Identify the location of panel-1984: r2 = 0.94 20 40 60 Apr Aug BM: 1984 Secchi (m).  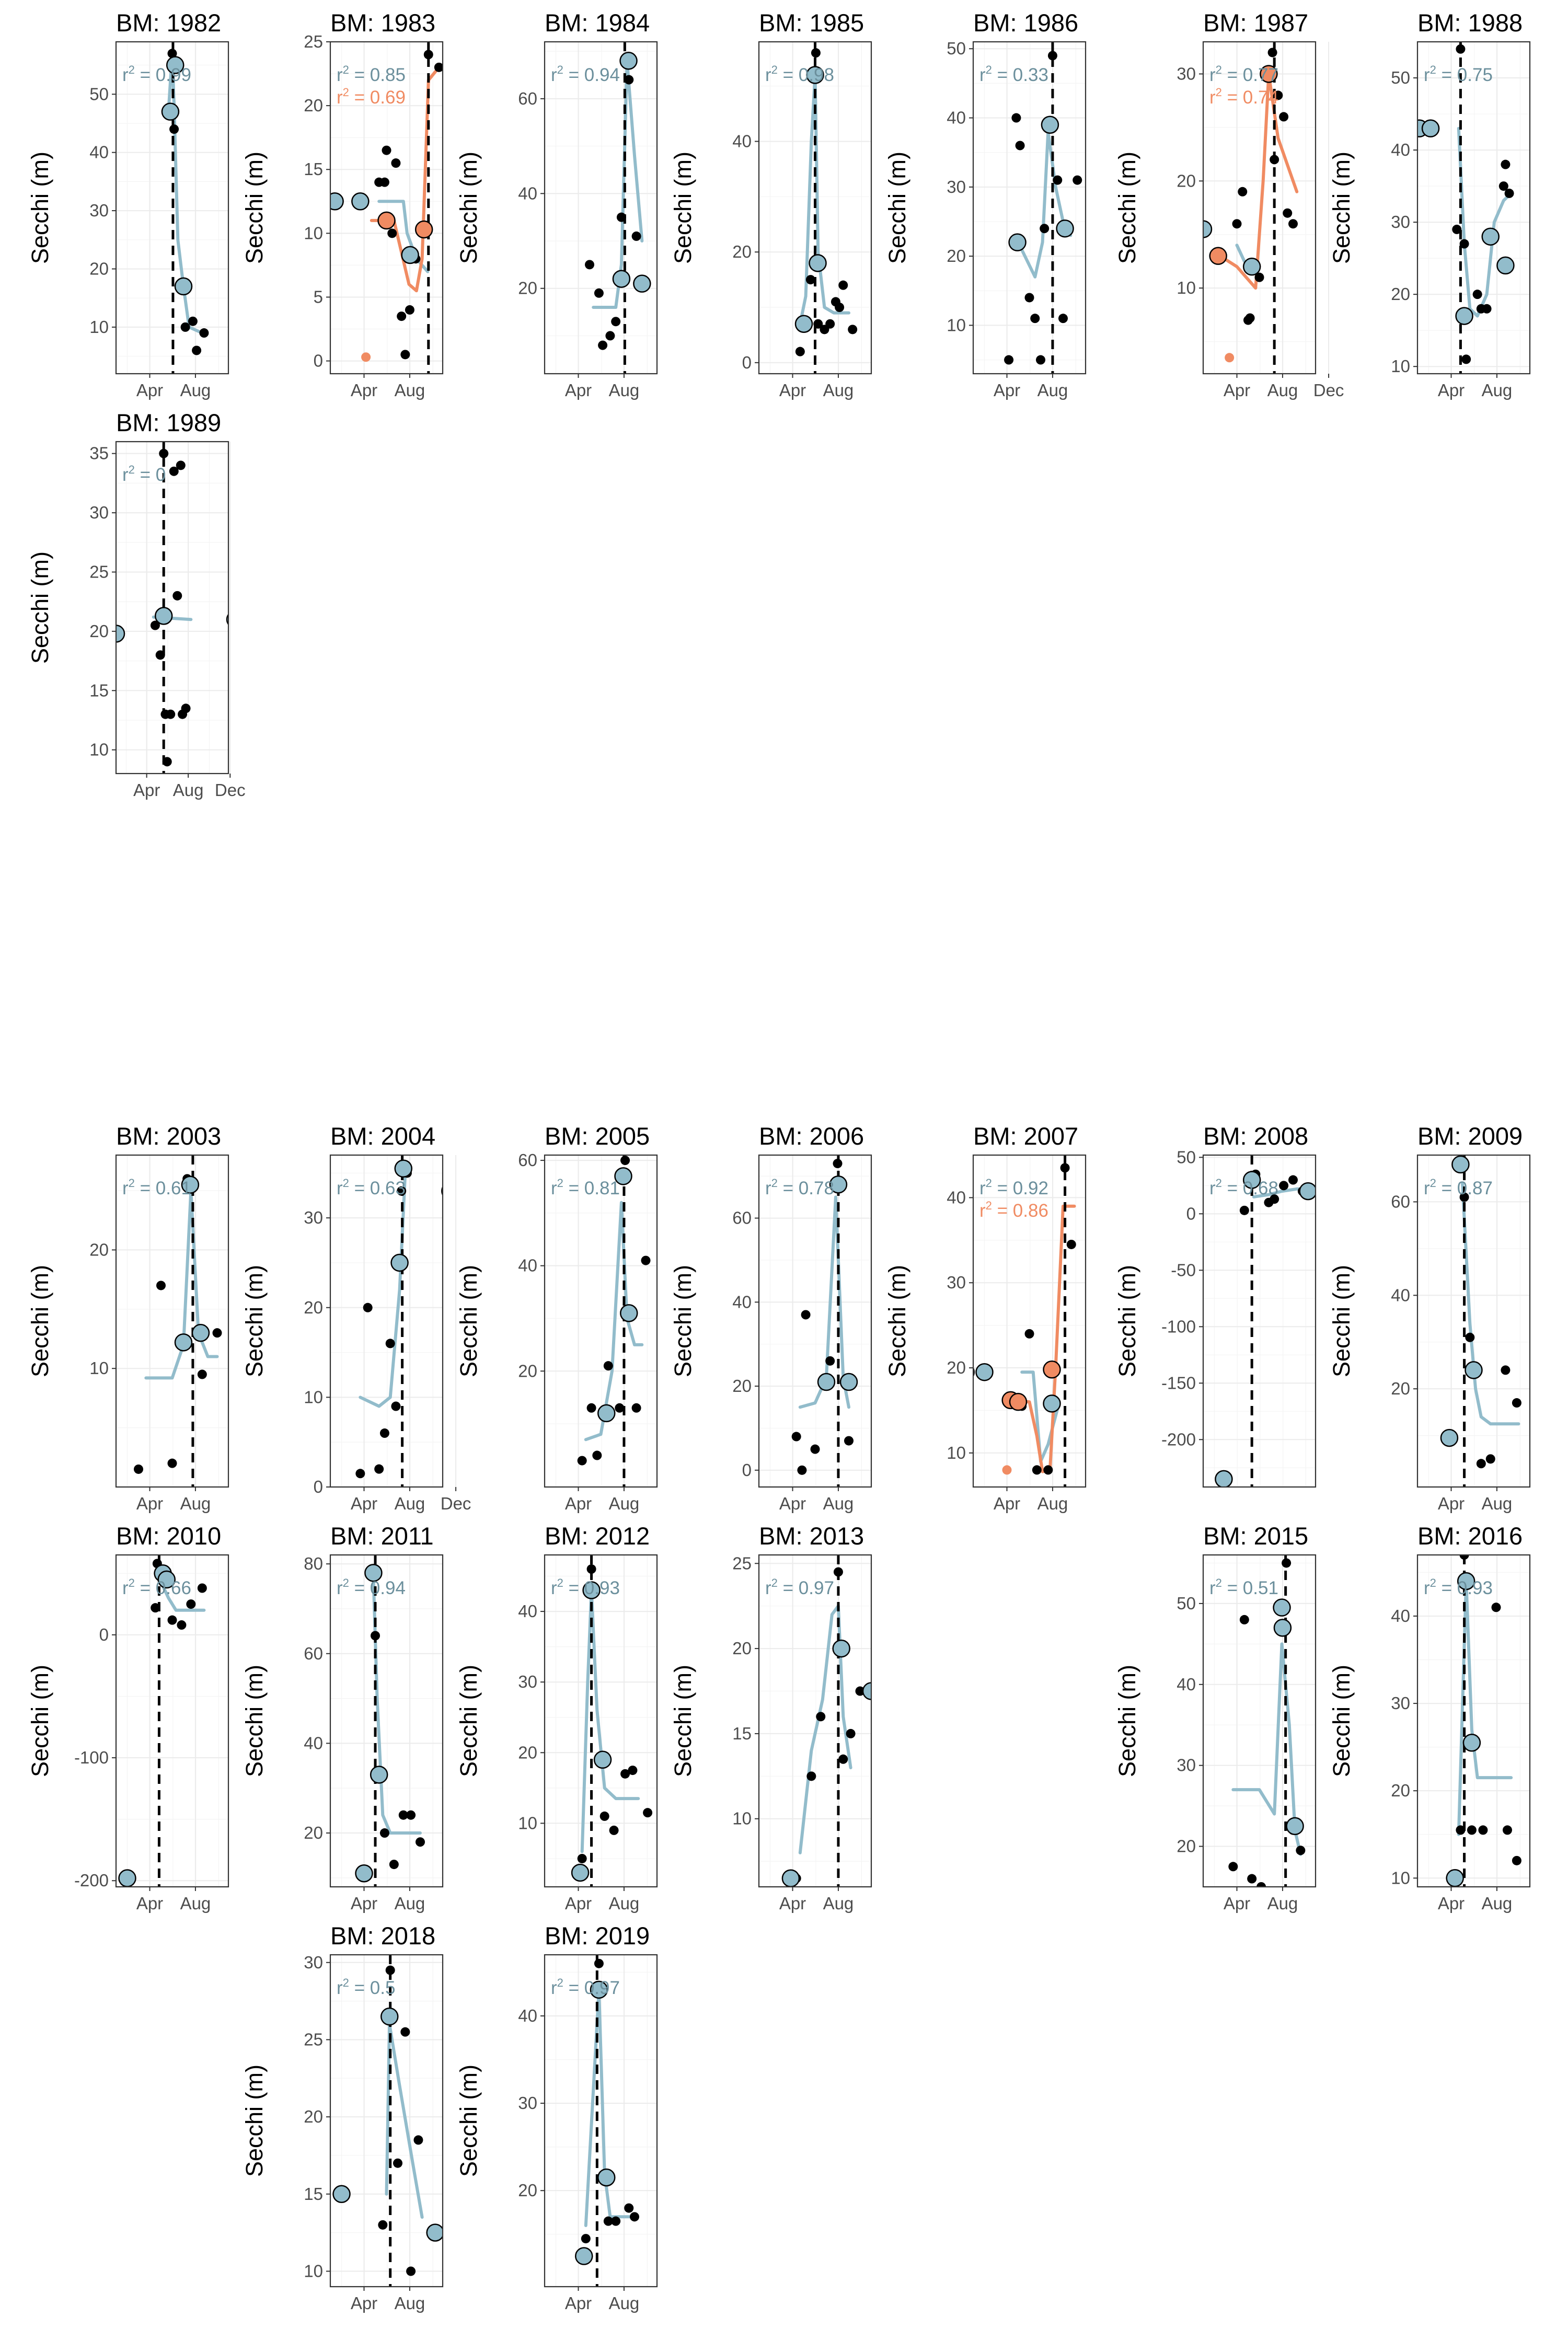
(556, 204).